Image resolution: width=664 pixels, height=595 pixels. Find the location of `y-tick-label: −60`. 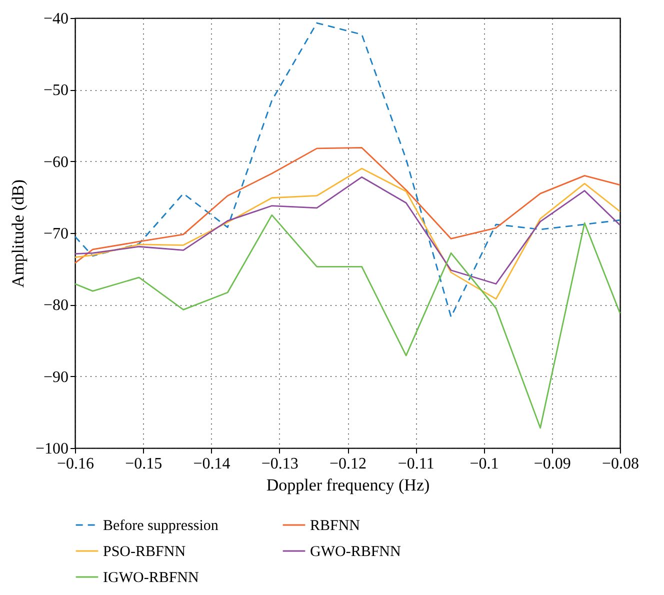

y-tick-label: −60 is located at coordinates (55, 162).